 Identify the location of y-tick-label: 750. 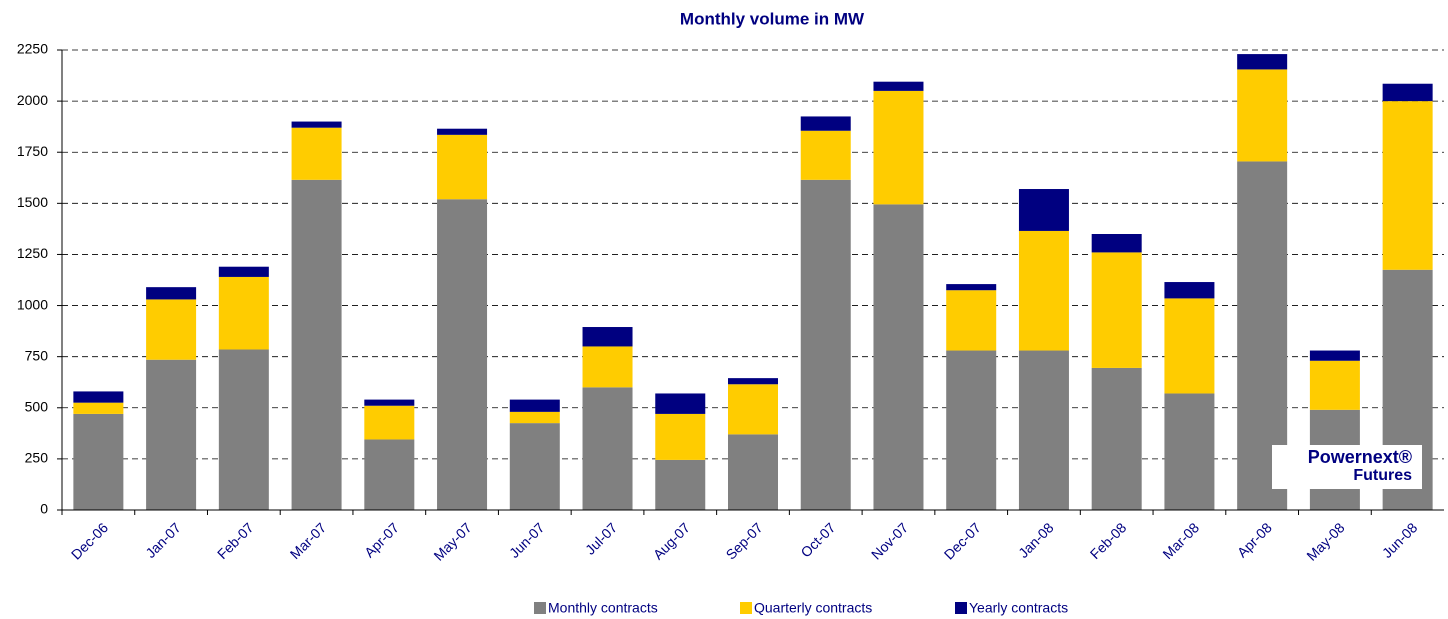
(37, 355).